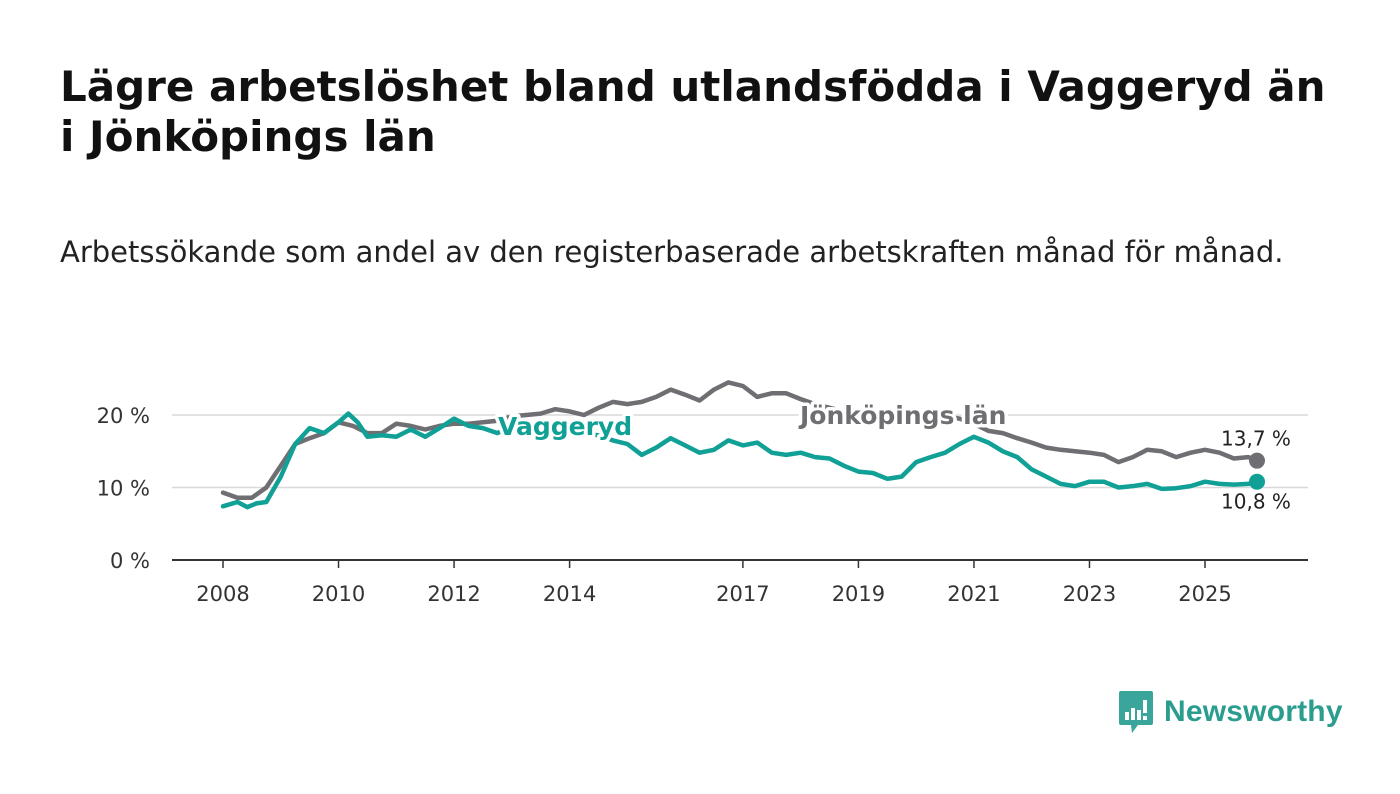 The image size is (1400, 794). What do you see at coordinates (742, 594) in the screenshot?
I see `x-tick-label: 2017` at bounding box center [742, 594].